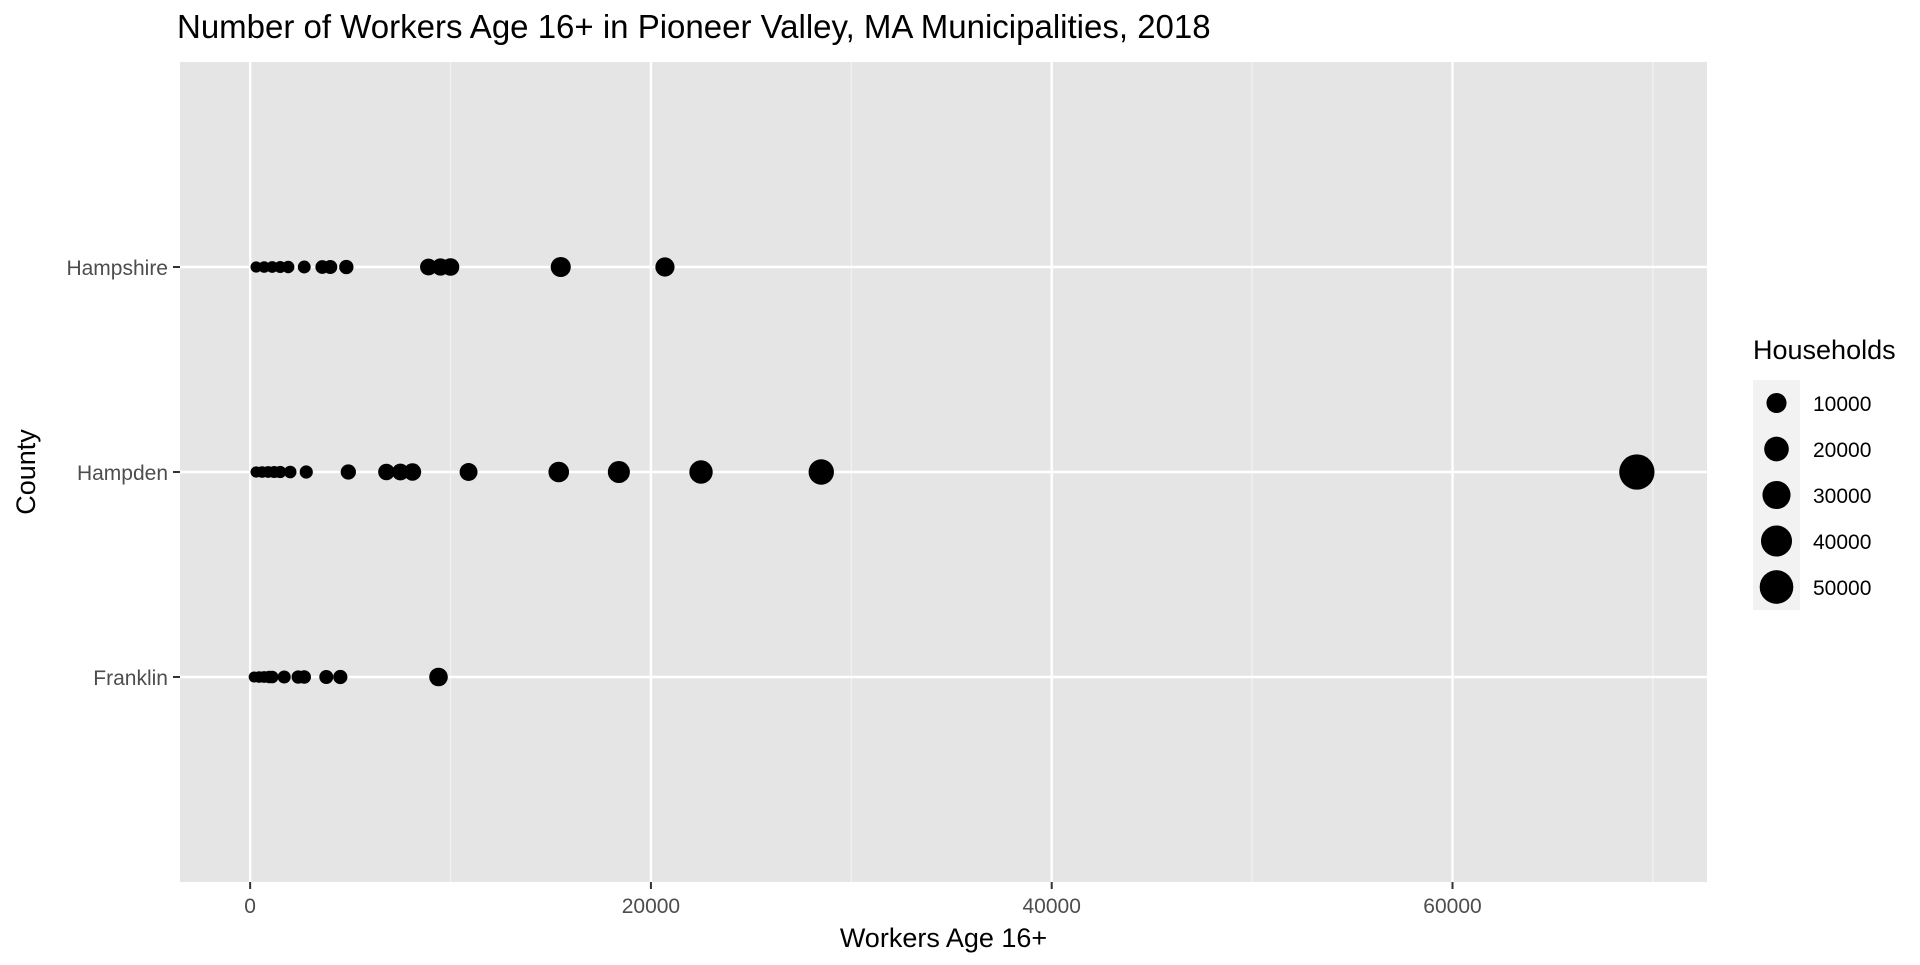  I want to click on y-axis-label: County, so click(26, 472).